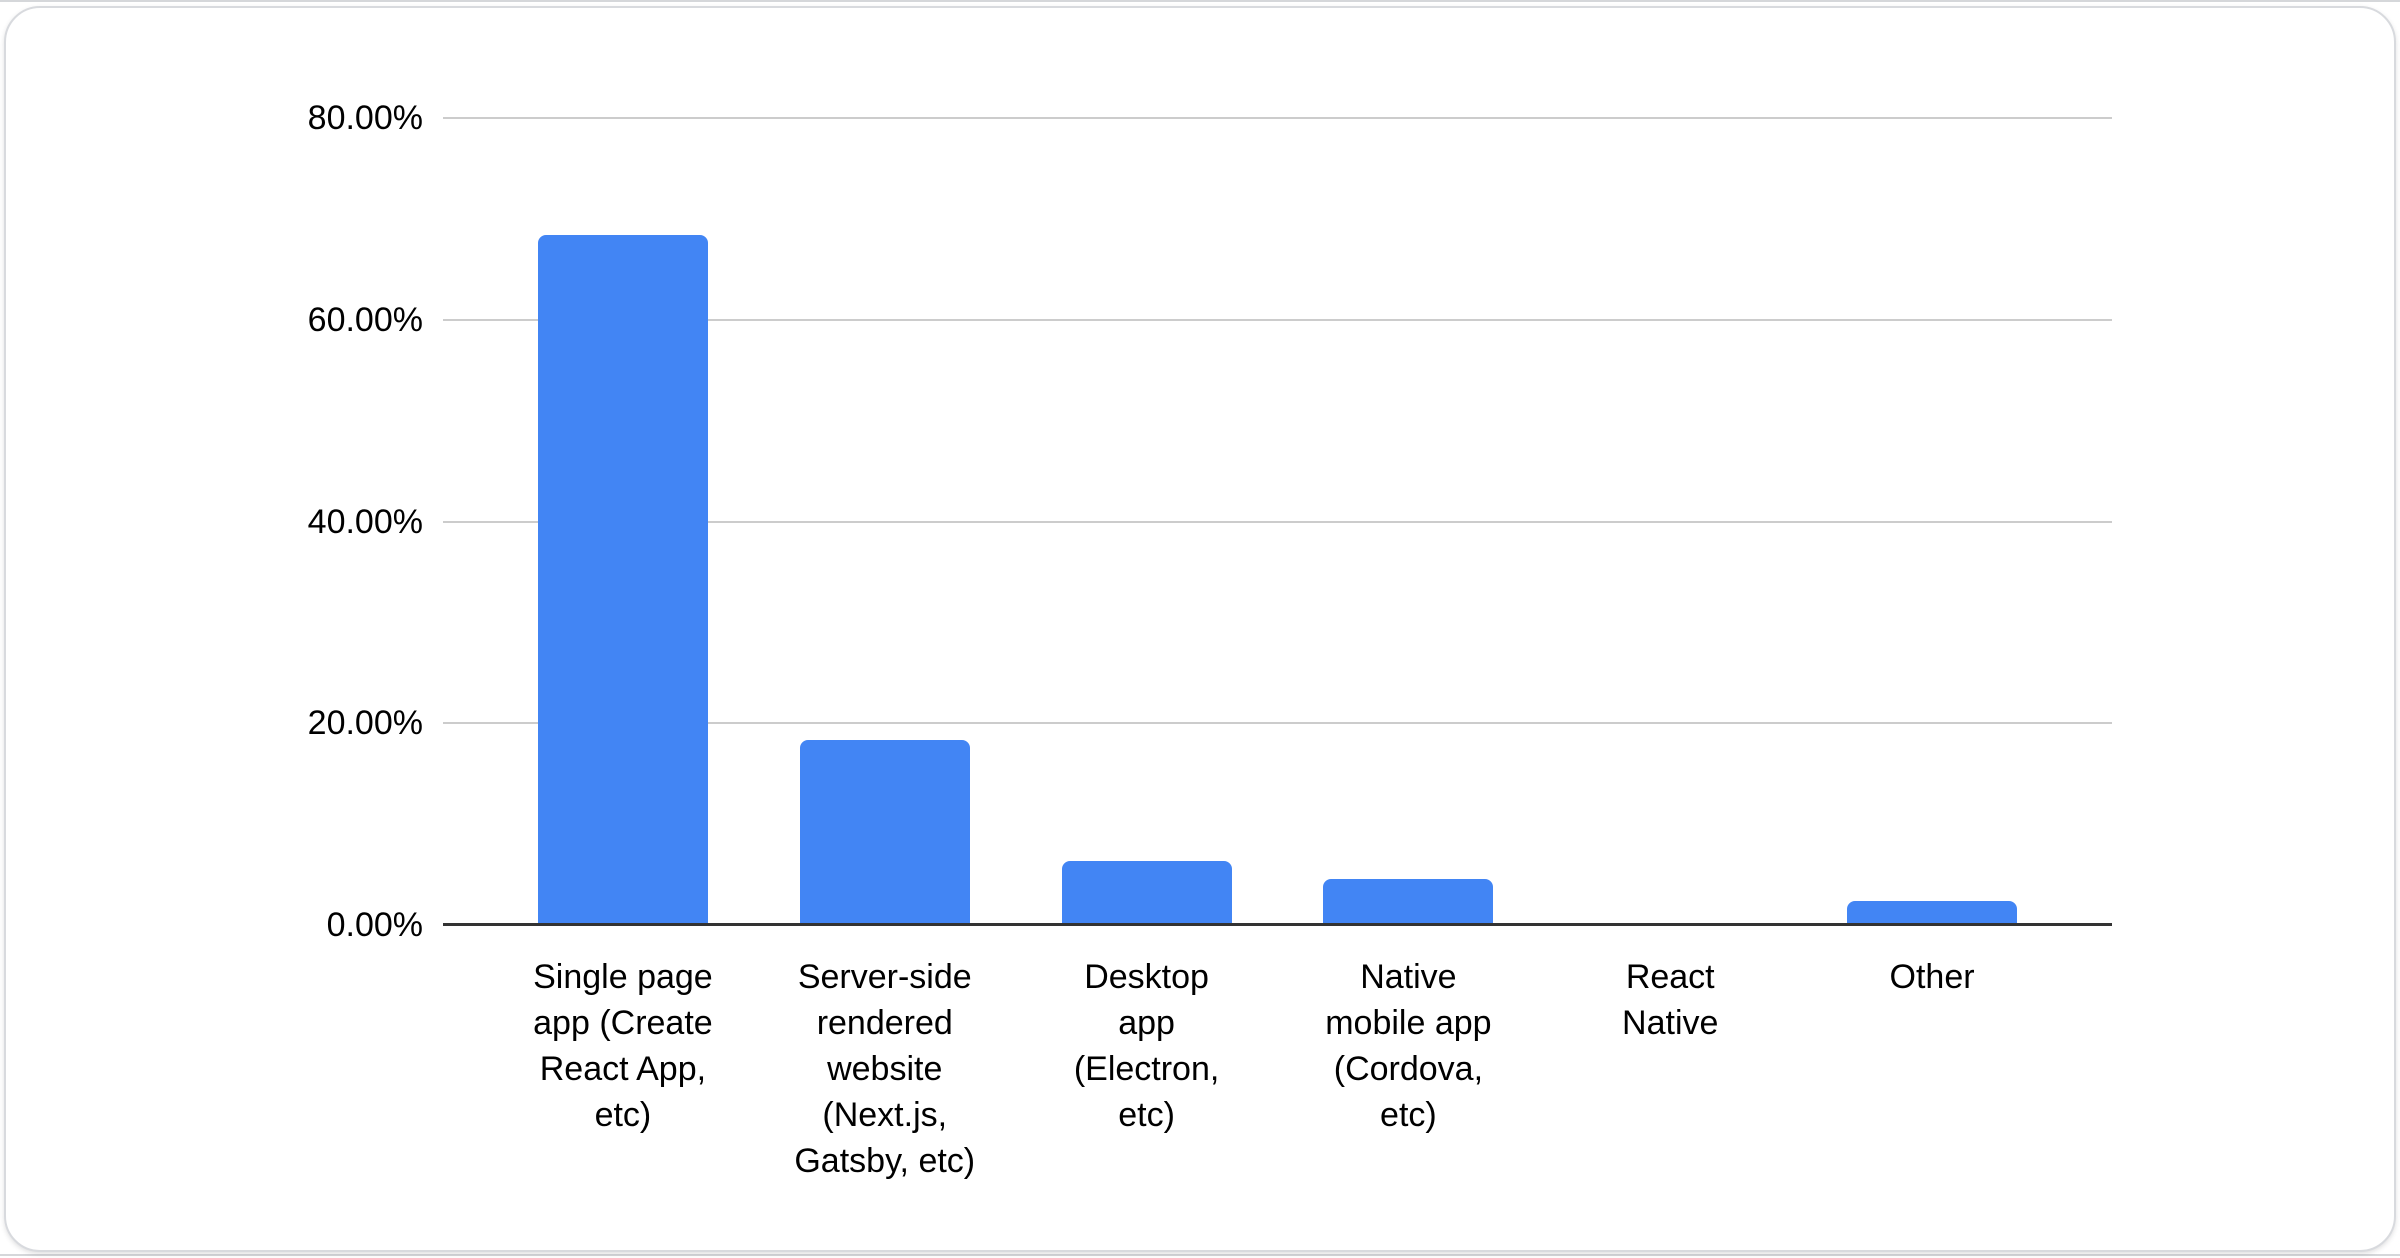 Image resolution: width=2400 pixels, height=1258 pixels. I want to click on x-category-label: Native mobile app (Cordova, etc), so click(1408, 1046).